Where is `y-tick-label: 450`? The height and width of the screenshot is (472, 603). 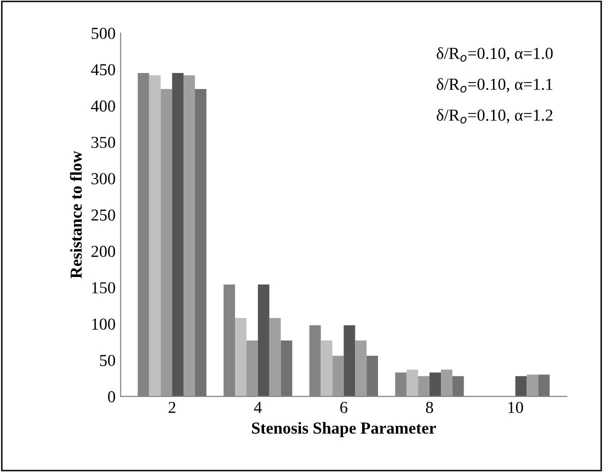 y-tick-label: 450 is located at coordinates (103, 70).